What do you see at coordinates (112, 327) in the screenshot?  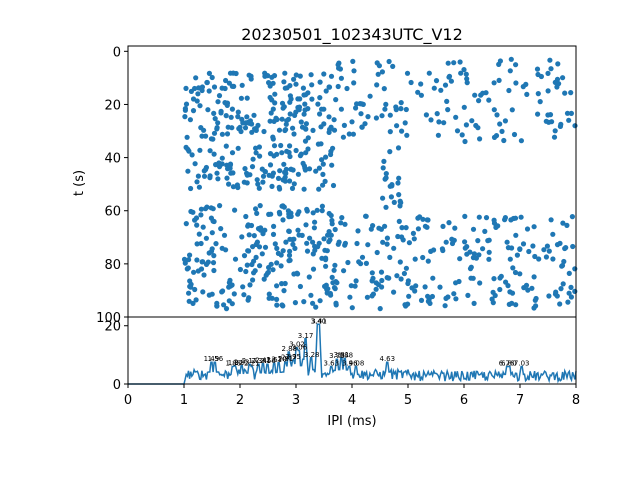 I see `y-tick-label-bottom: 20` at bounding box center [112, 327].